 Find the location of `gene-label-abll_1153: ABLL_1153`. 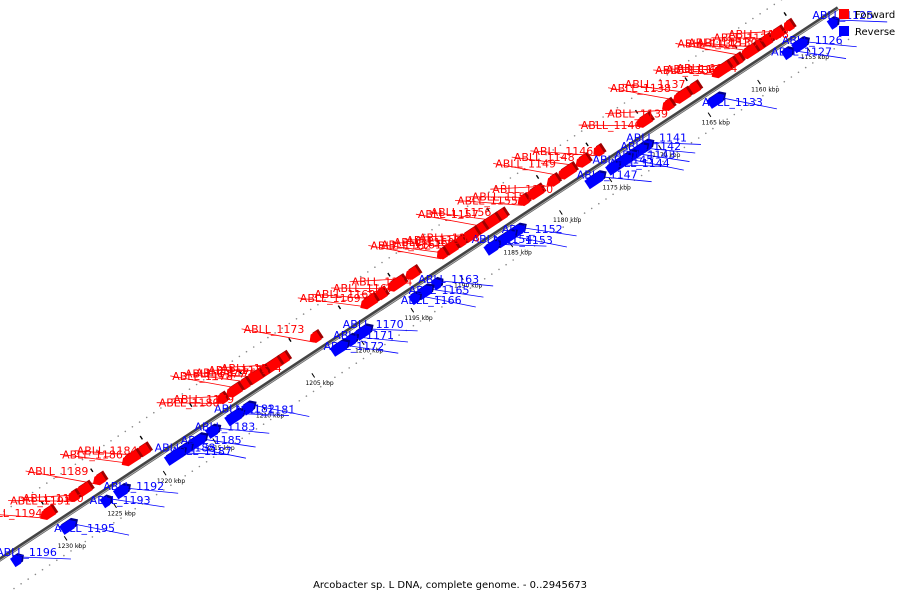

gene-label-abll_1153: ABLL_1153 is located at coordinates (522, 240).